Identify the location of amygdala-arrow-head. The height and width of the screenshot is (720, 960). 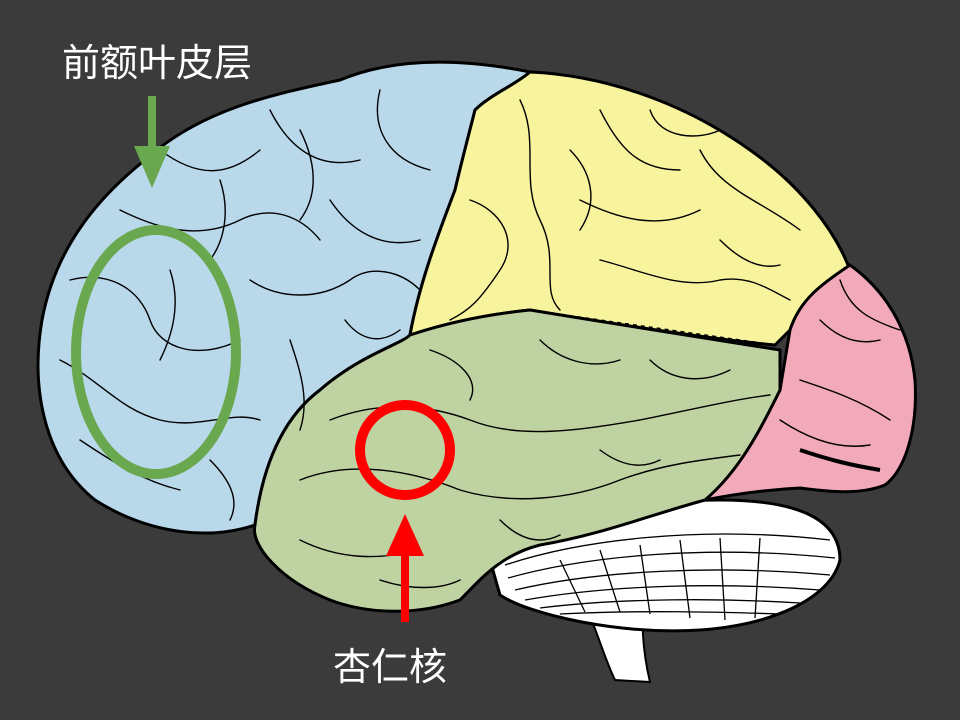
(405, 535).